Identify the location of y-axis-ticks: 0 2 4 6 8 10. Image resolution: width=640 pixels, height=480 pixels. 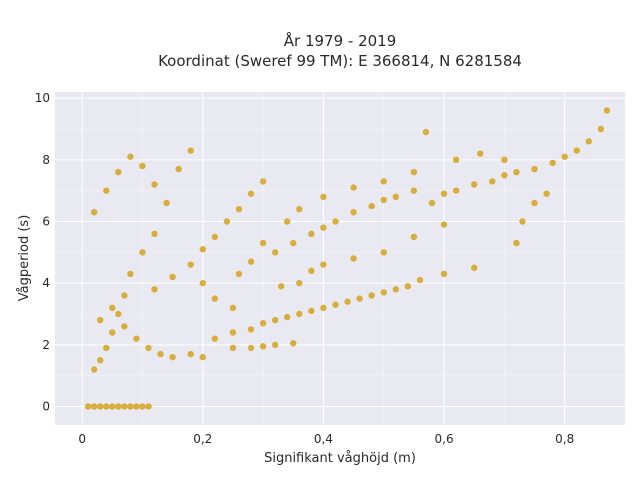
(42, 252).